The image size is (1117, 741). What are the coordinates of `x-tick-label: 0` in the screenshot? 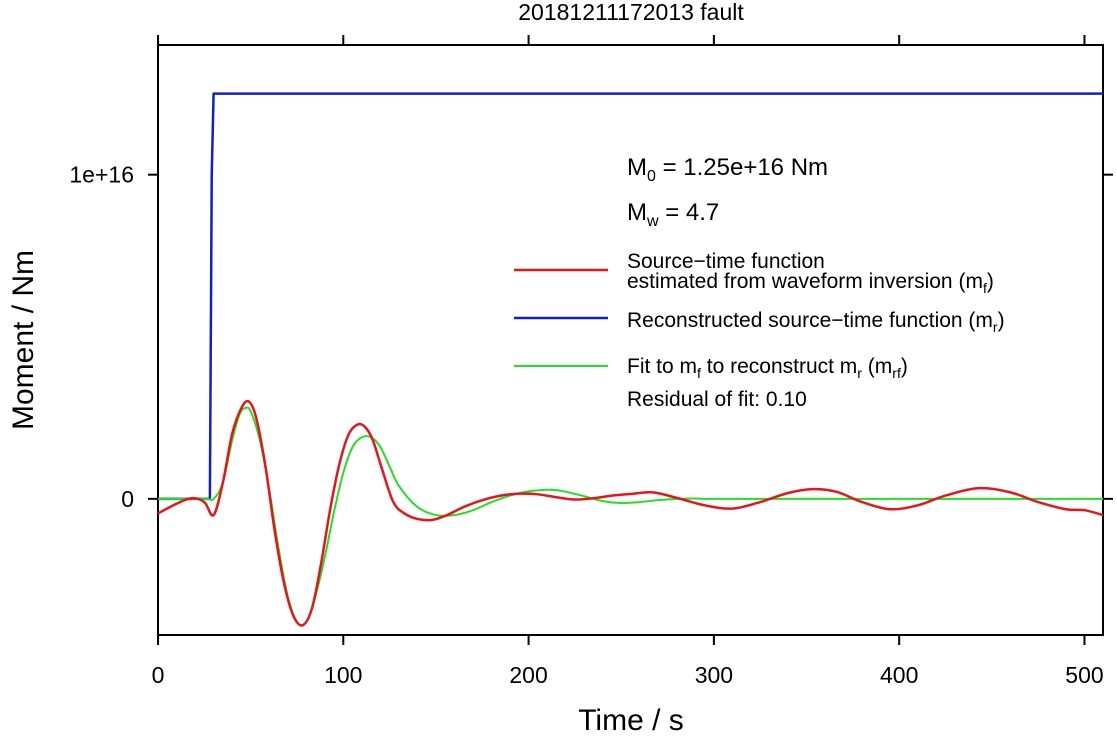 It's located at (158, 675).